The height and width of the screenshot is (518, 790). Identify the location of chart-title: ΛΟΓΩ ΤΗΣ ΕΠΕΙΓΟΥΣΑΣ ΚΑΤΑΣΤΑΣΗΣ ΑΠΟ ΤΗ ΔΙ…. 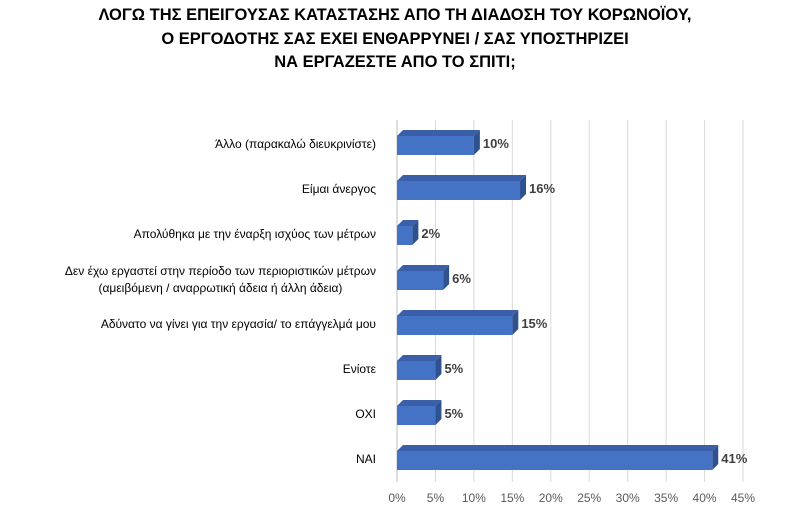
(395, 39).